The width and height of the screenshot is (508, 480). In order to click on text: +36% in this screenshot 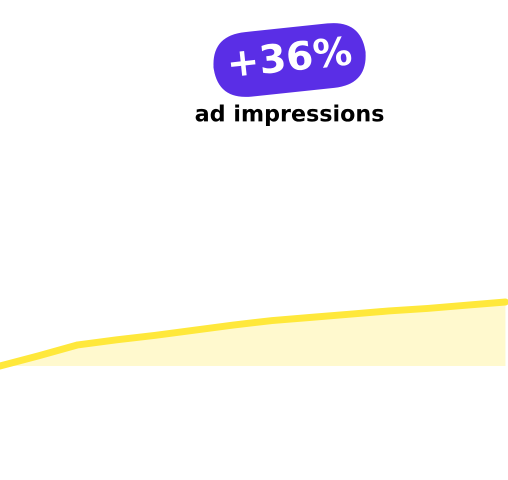, I will do `click(290, 57)`.